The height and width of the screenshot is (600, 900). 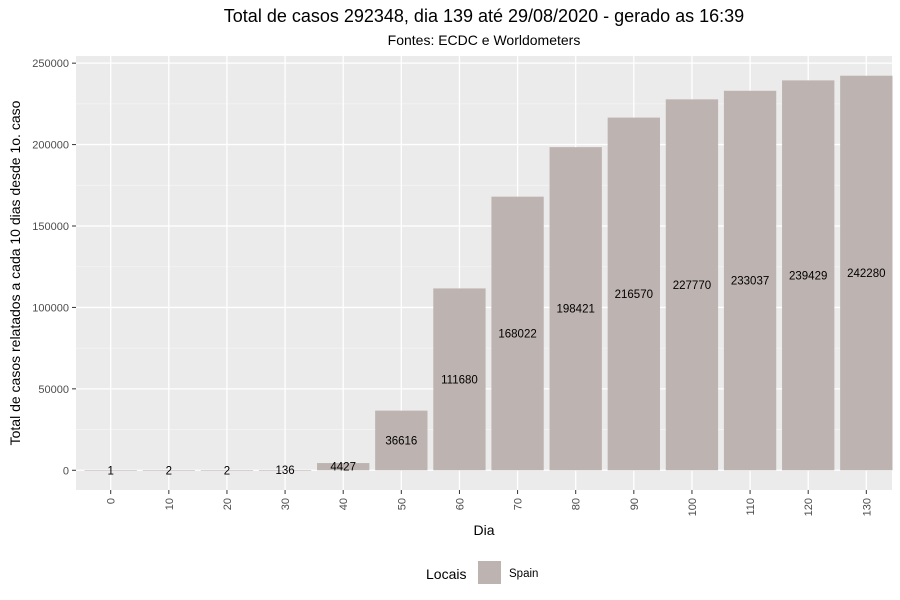 What do you see at coordinates (228, 504) in the screenshot?
I see `x-tick-label: 20` at bounding box center [228, 504].